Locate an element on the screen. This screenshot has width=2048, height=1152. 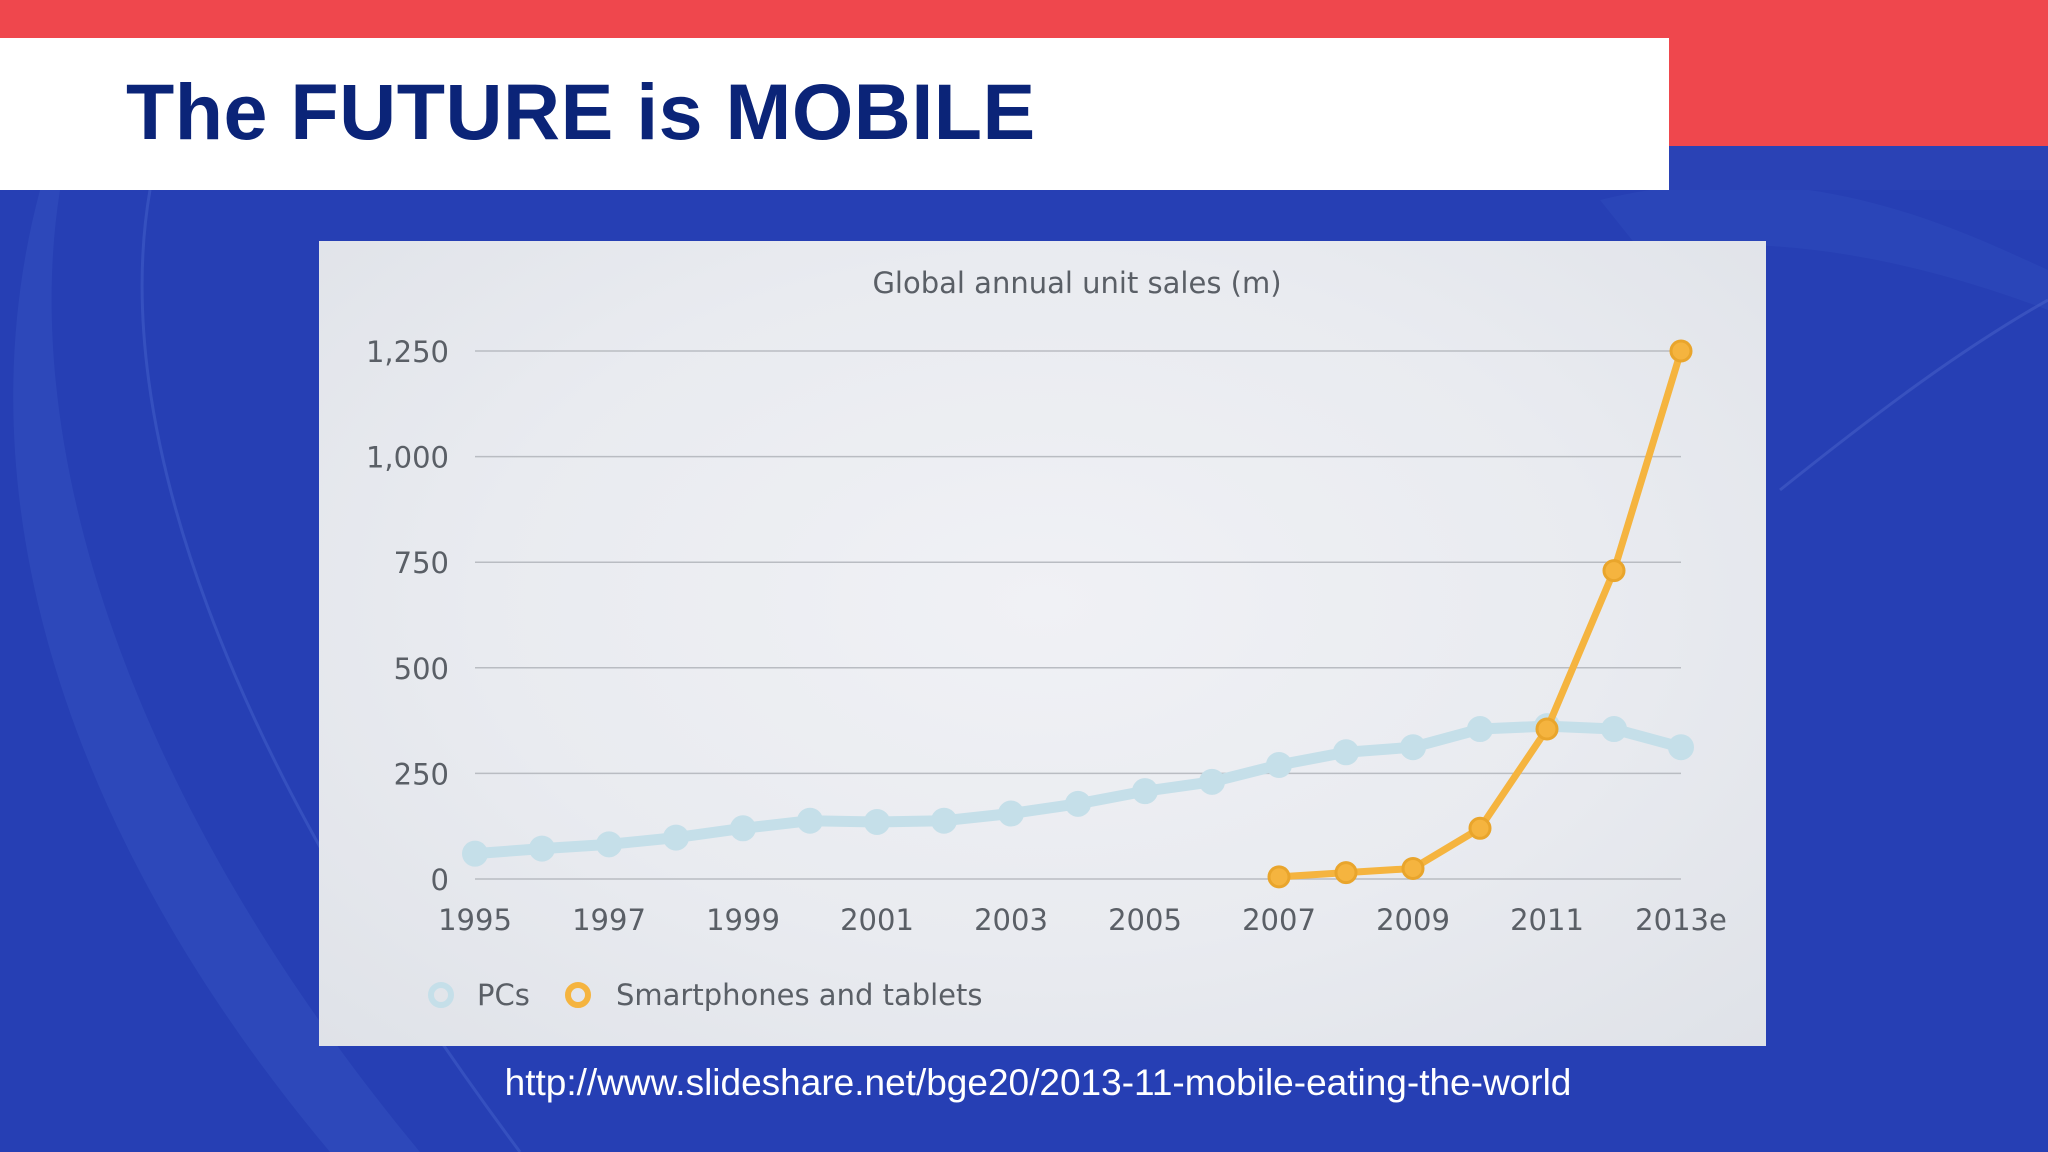
title-band is located at coordinates (834, 114).